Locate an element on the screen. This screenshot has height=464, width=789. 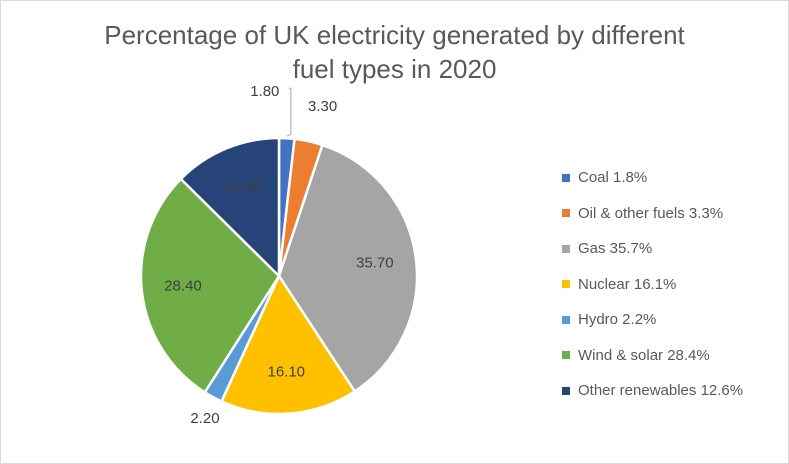
legend-label-oil-other-fuels: Oil & other fuels 3.3% is located at coordinates (651, 213).